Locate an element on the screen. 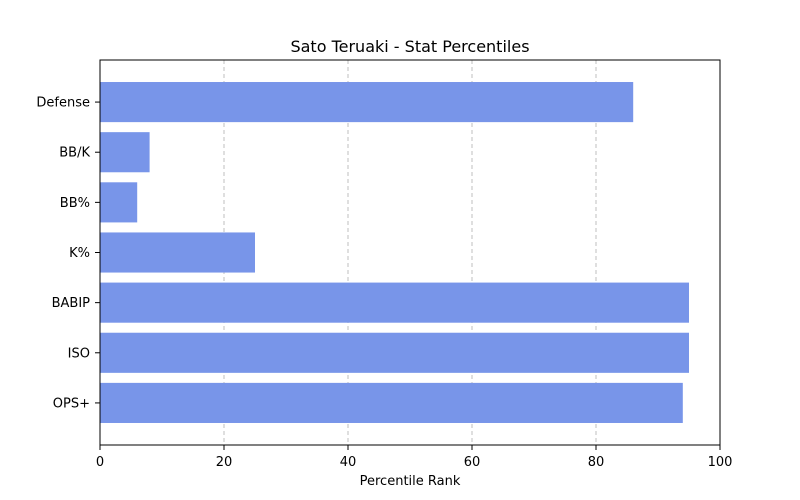 The image size is (800, 500). x-tick-label: 100 is located at coordinates (720, 462).